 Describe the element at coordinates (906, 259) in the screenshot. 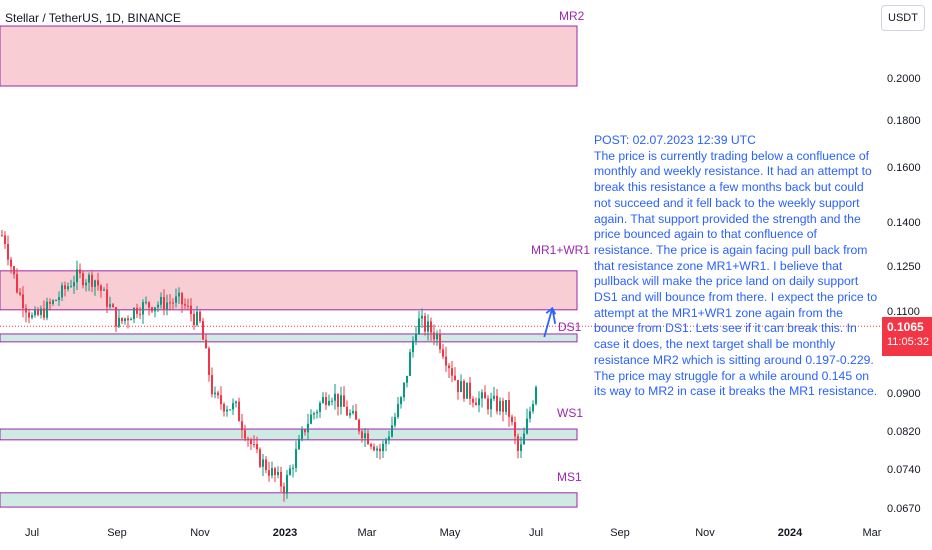

I see `price-scale` at that location.